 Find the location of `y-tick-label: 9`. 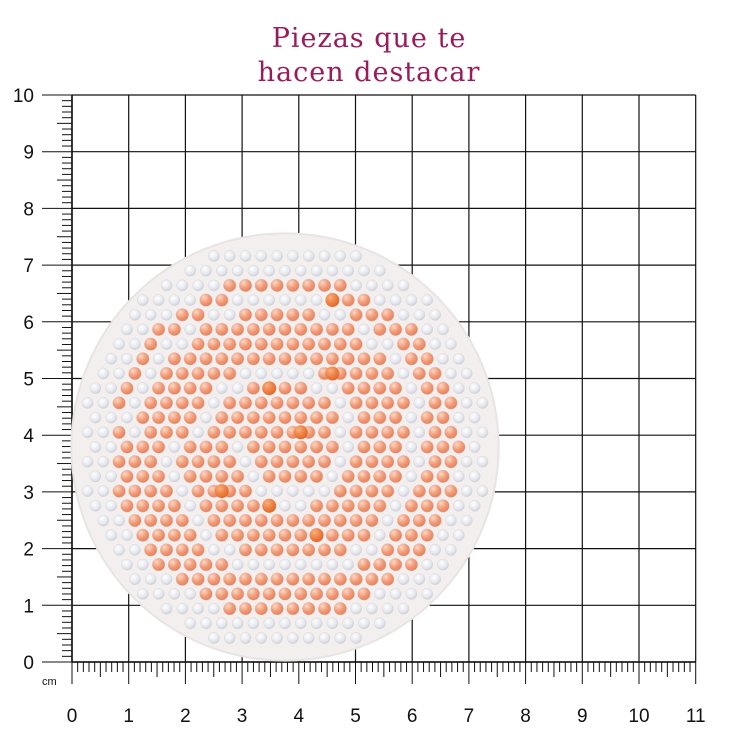

y-tick-label: 9 is located at coordinates (28, 153).